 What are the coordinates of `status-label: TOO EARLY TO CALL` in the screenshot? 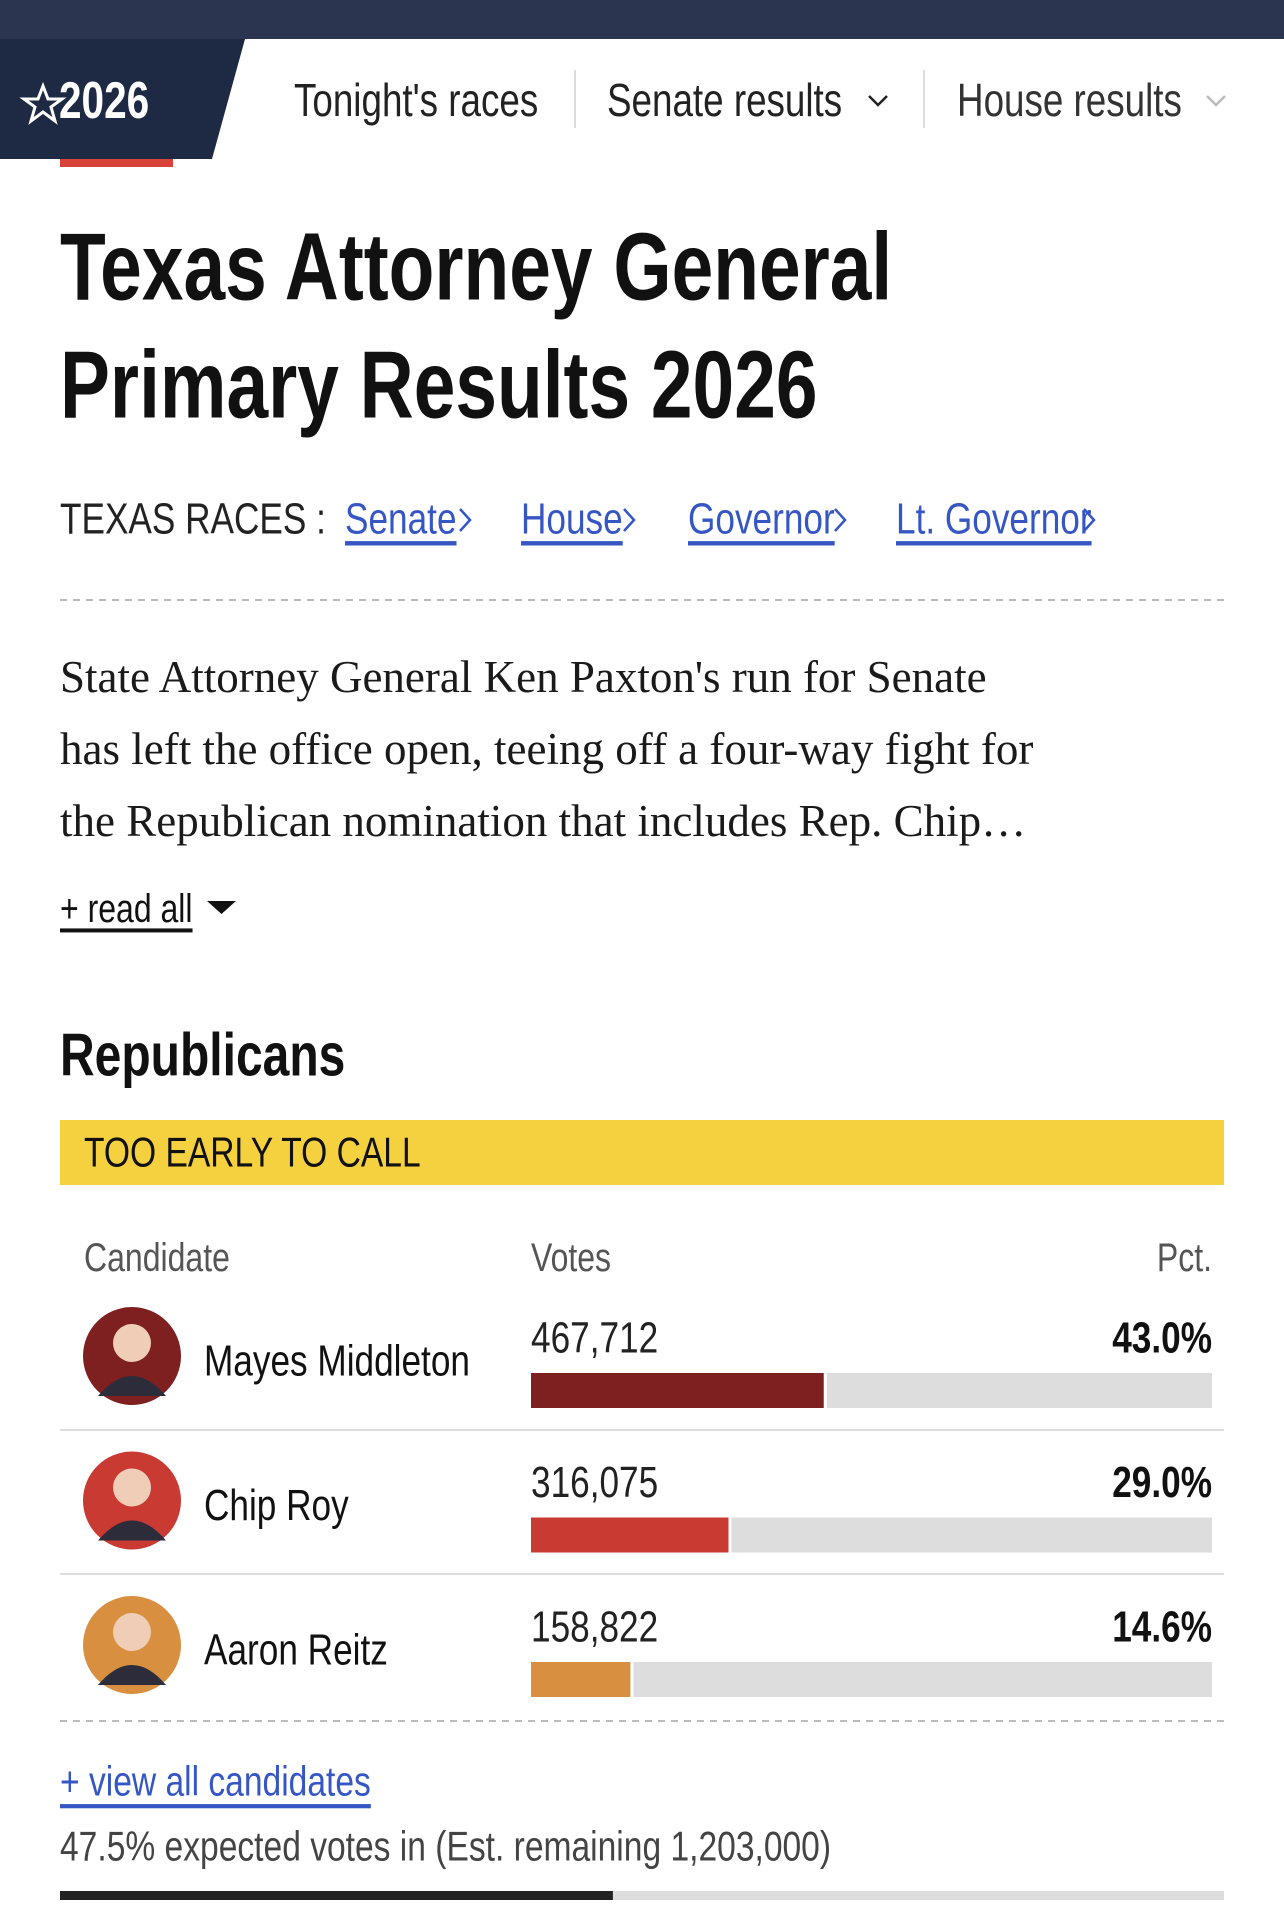 It's located at (252, 1153).